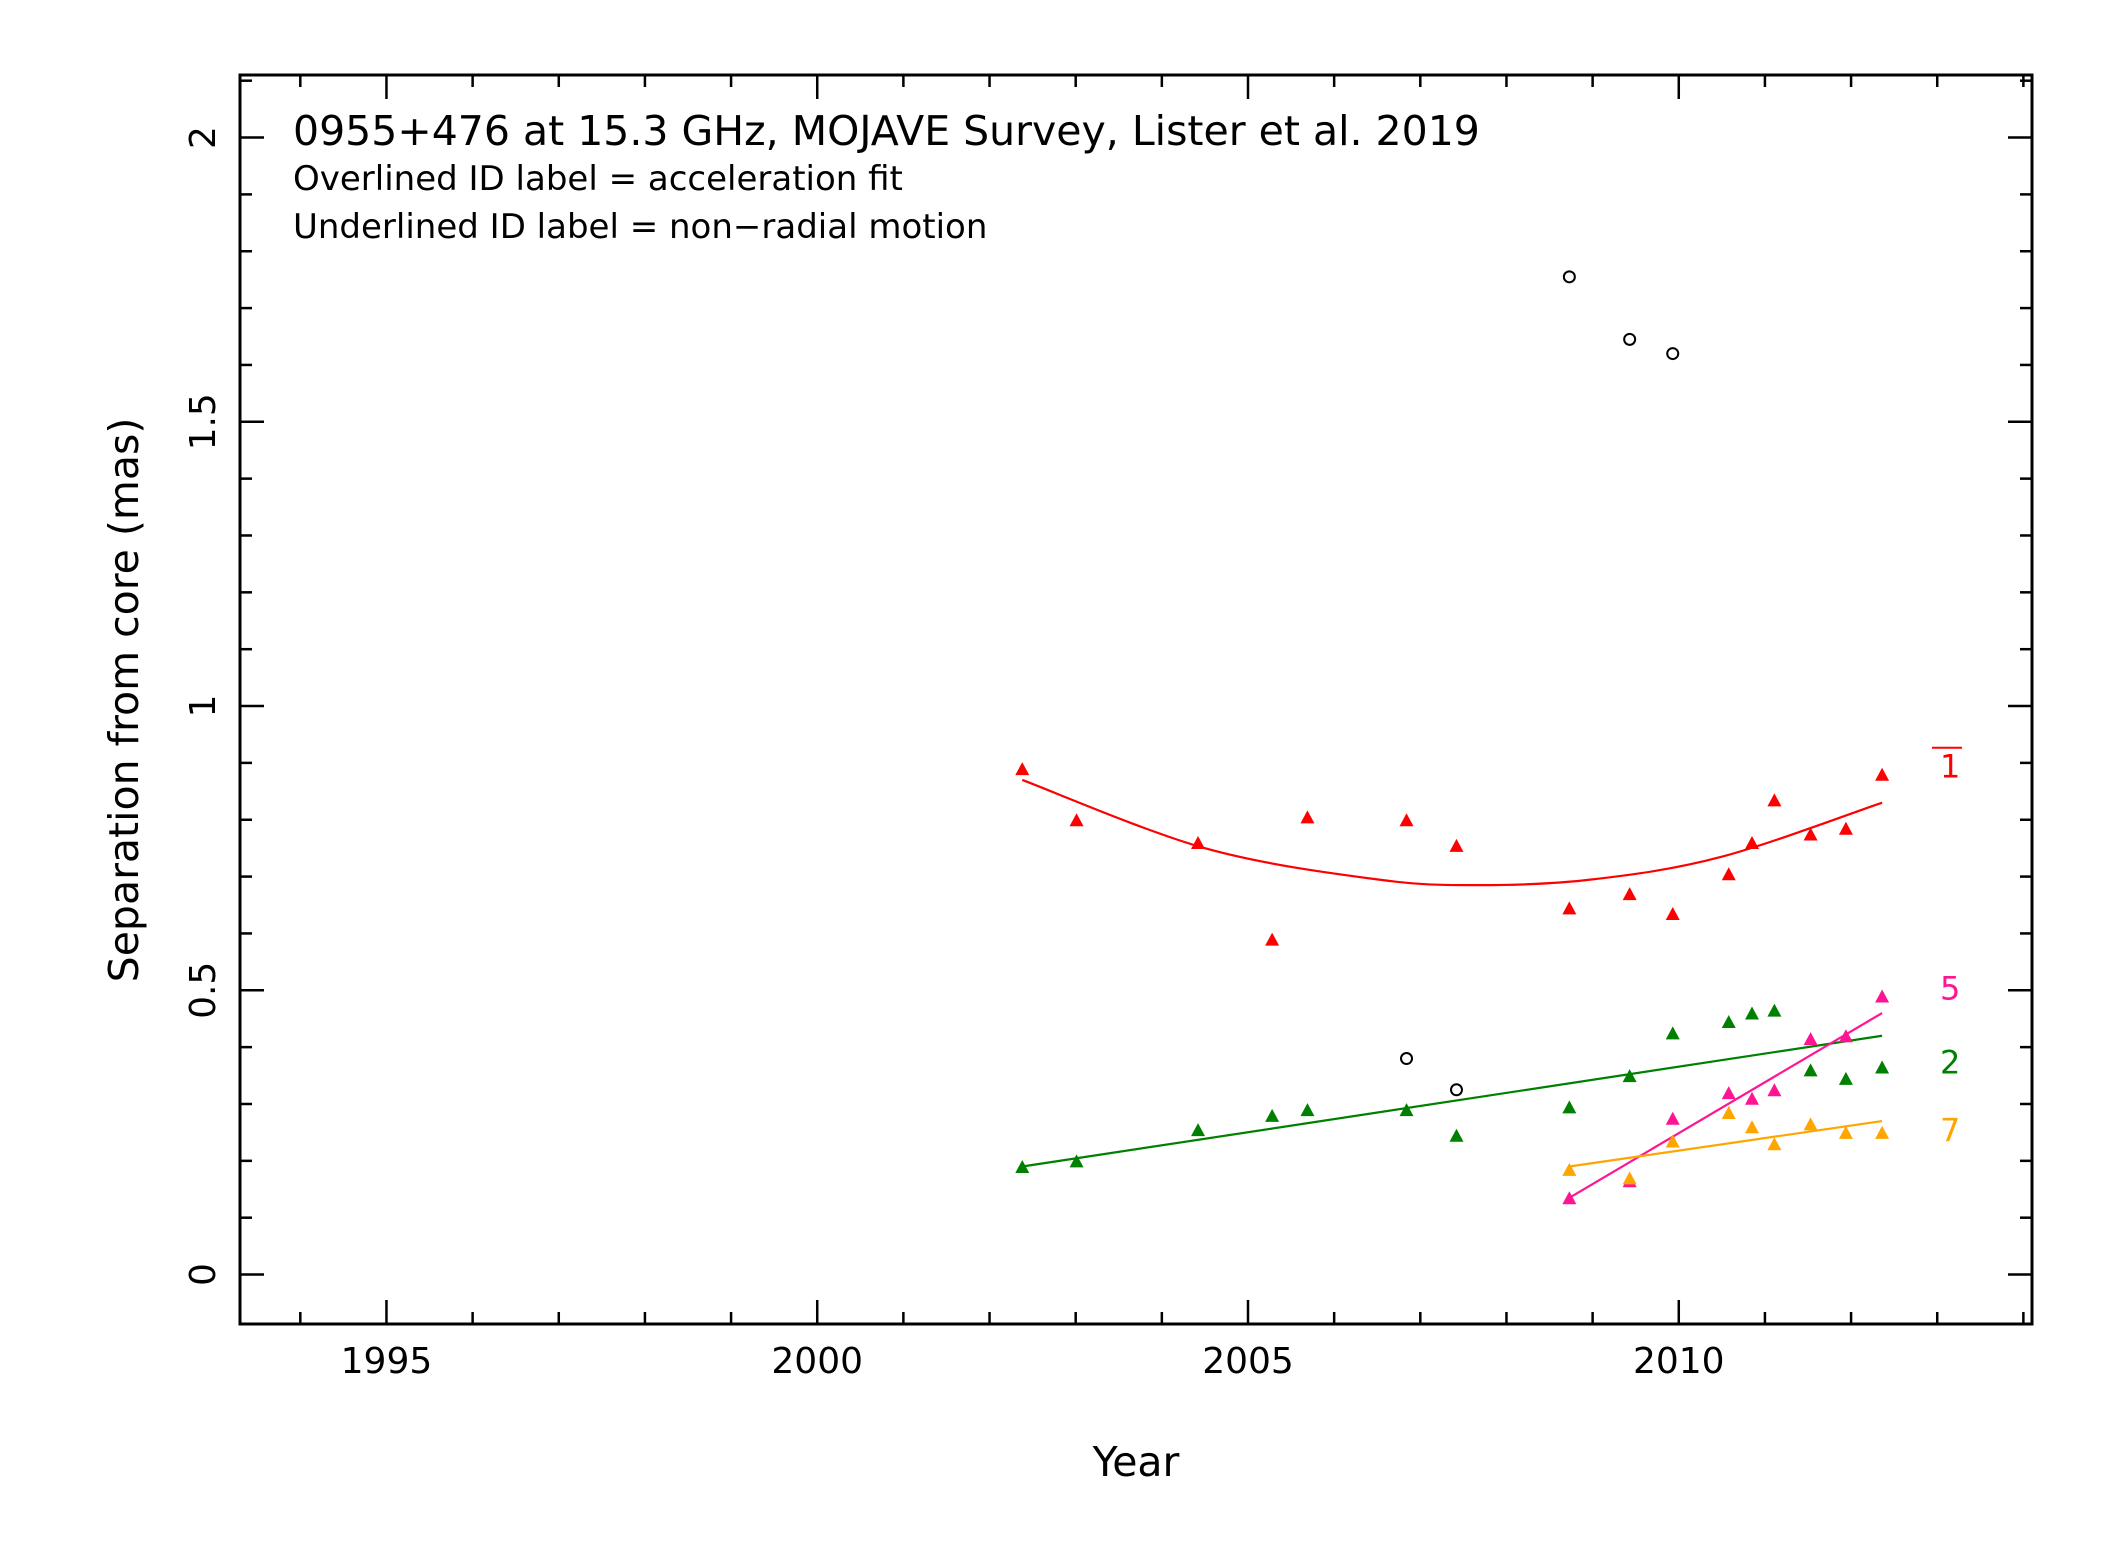  I want to click on y-tick-label: 1.5, so click(203, 421).